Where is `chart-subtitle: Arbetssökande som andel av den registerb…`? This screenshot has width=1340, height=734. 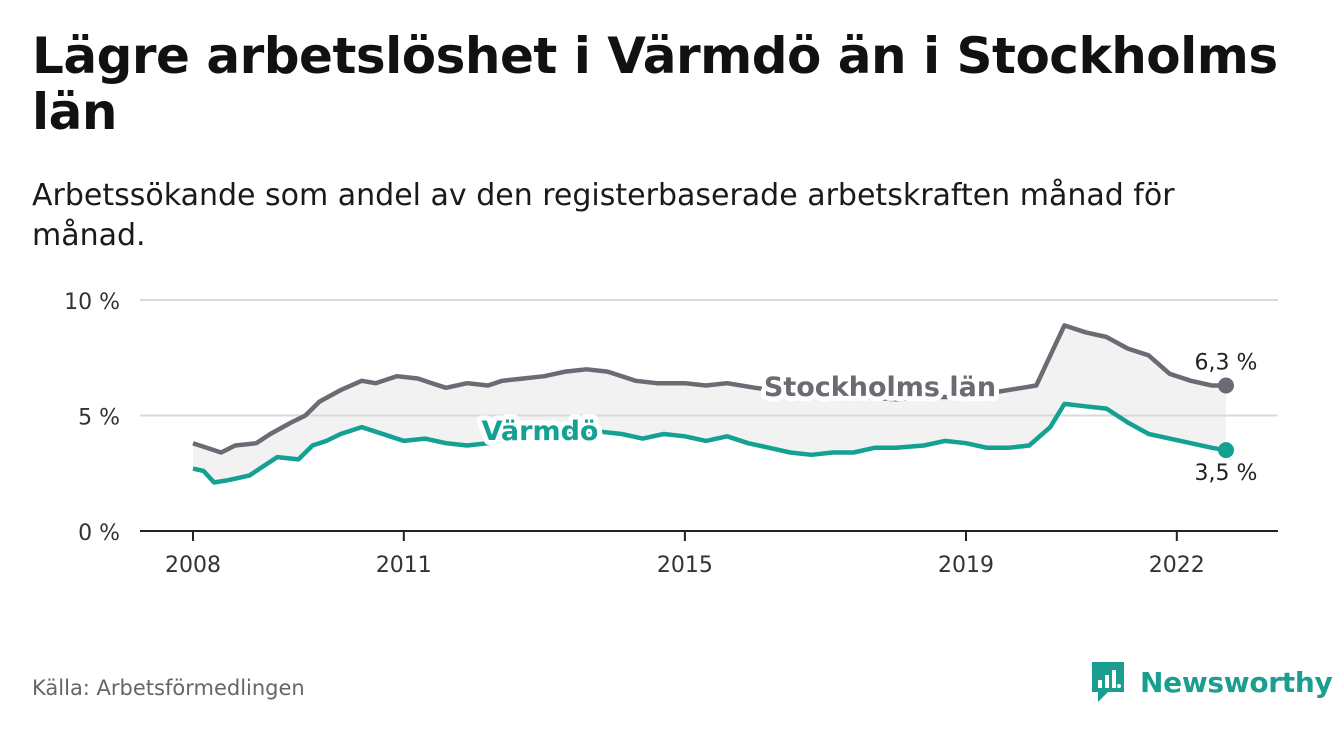
chart-subtitle: Arbetssökande som andel av den registerb… is located at coordinates (603, 215).